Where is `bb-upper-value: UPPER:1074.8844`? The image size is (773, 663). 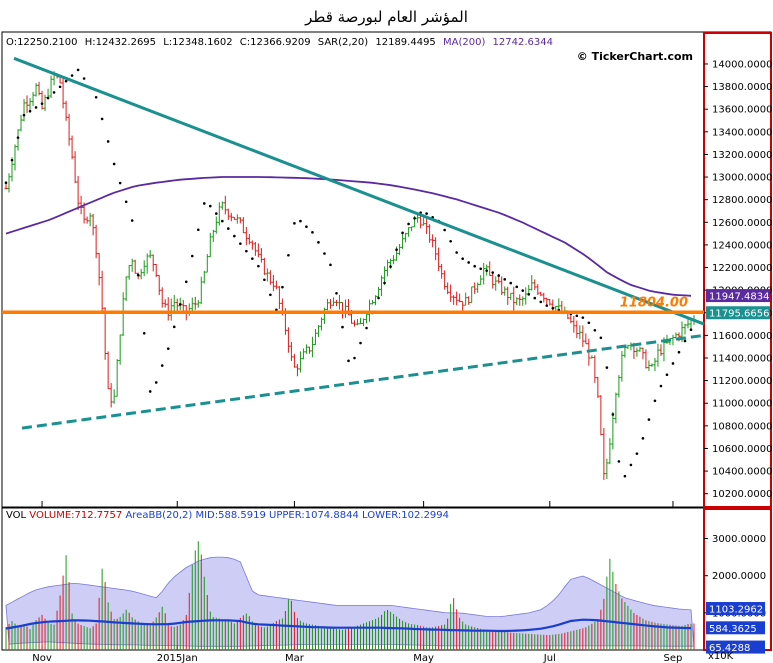
bb-upper-value: UPPER:1074.8844 is located at coordinates (314, 515).